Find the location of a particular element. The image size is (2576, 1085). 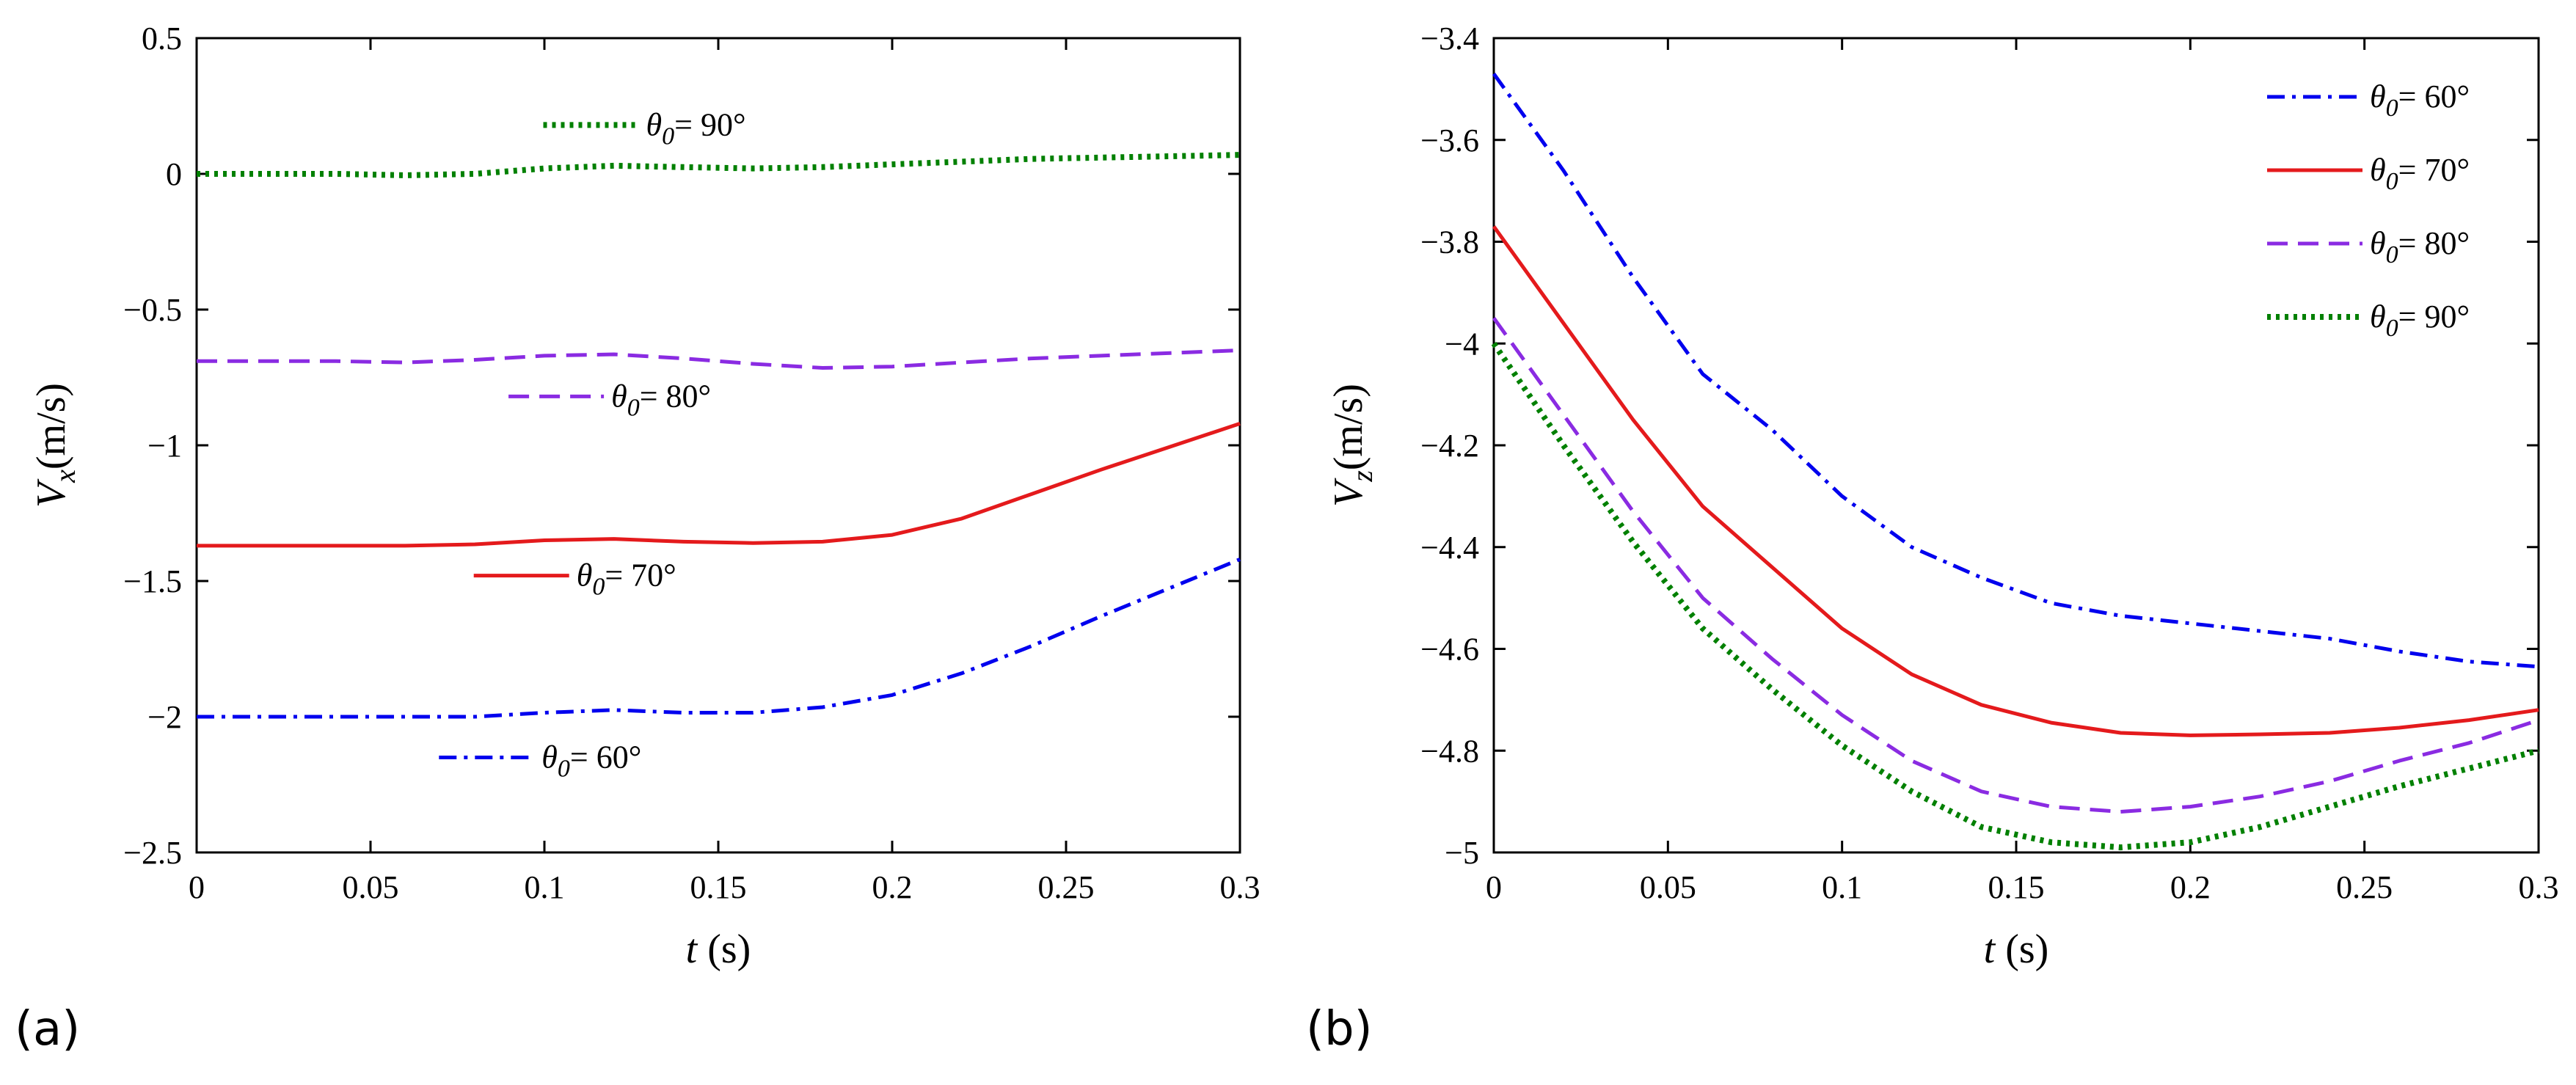

y-tick-label: 0 is located at coordinates (174, 174).